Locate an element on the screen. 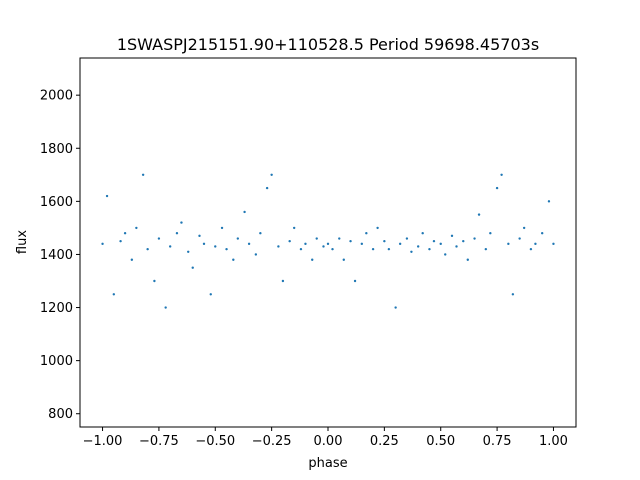  y-tick-label: 1800 is located at coordinates (56, 149).